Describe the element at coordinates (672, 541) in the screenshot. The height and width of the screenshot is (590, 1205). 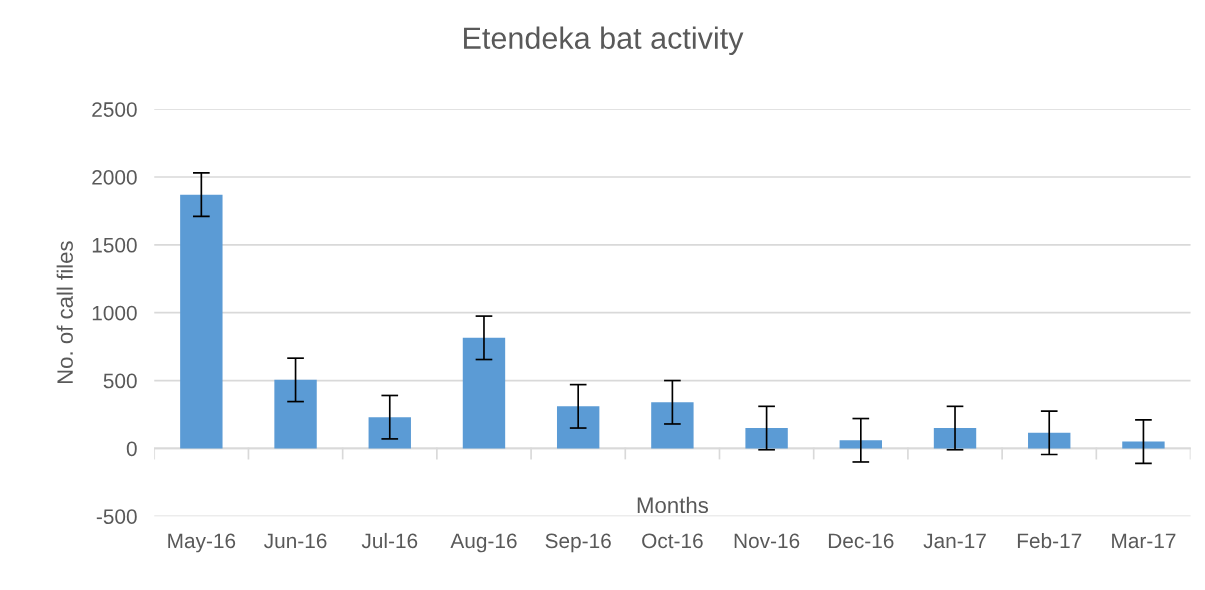
I see `x-tick-label: Oct-16` at that location.